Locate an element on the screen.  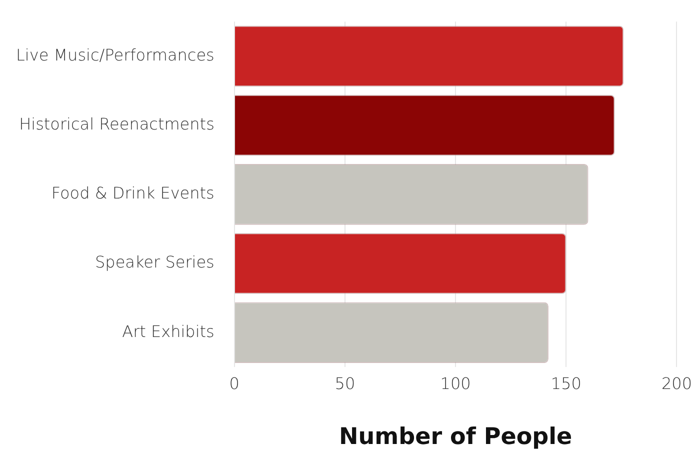
y-tick-label: Speaker Series is located at coordinates (154, 262).